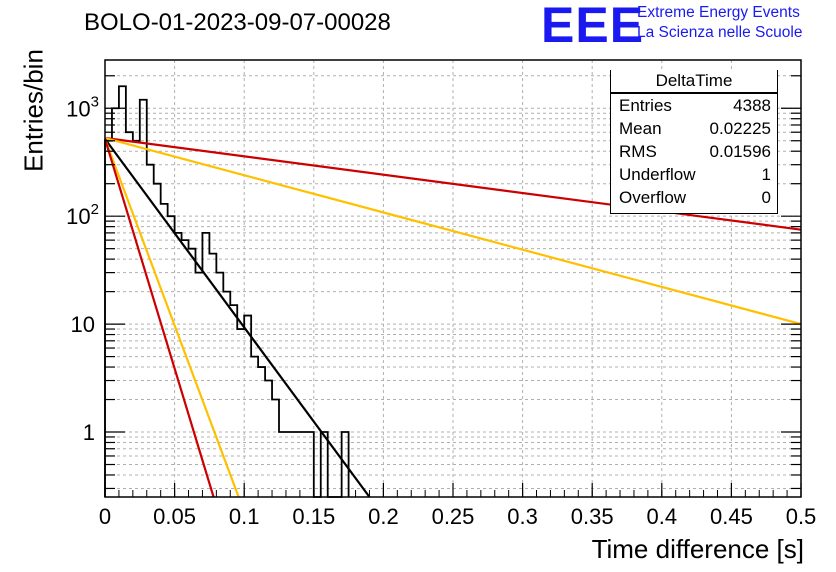 The width and height of the screenshot is (836, 572). Describe the element at coordinates (662, 516) in the screenshot. I see `x-tick-label: 0.4` at that location.